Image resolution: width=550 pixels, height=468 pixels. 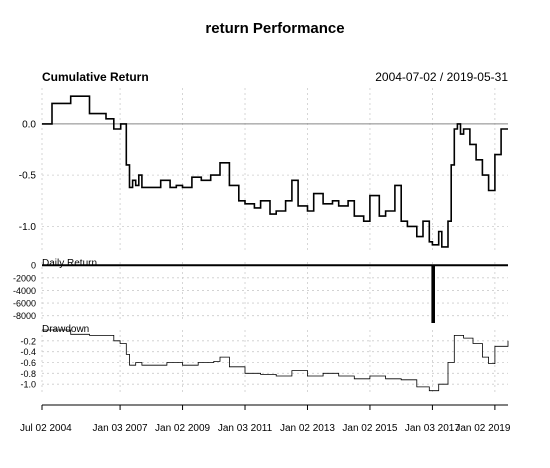 What do you see at coordinates (24, 278) in the screenshot?
I see `y-tick-label: -2000` at bounding box center [24, 278].